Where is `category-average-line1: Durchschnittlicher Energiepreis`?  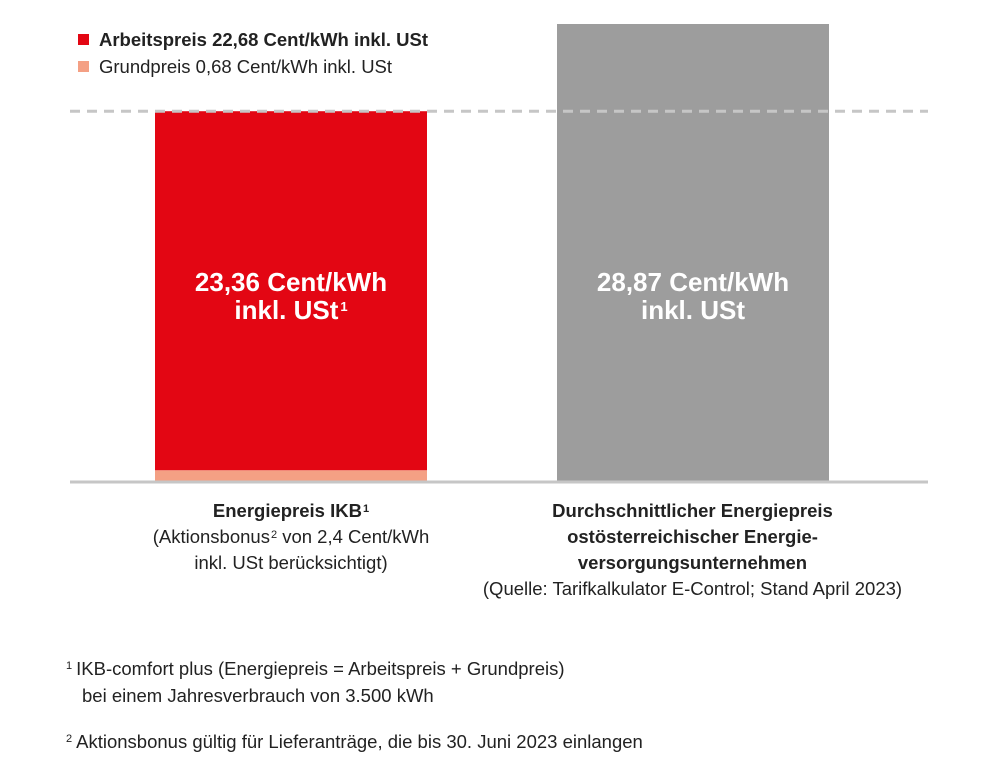 category-average-line1: Durchschnittlicher Energiepreis is located at coordinates (692, 510).